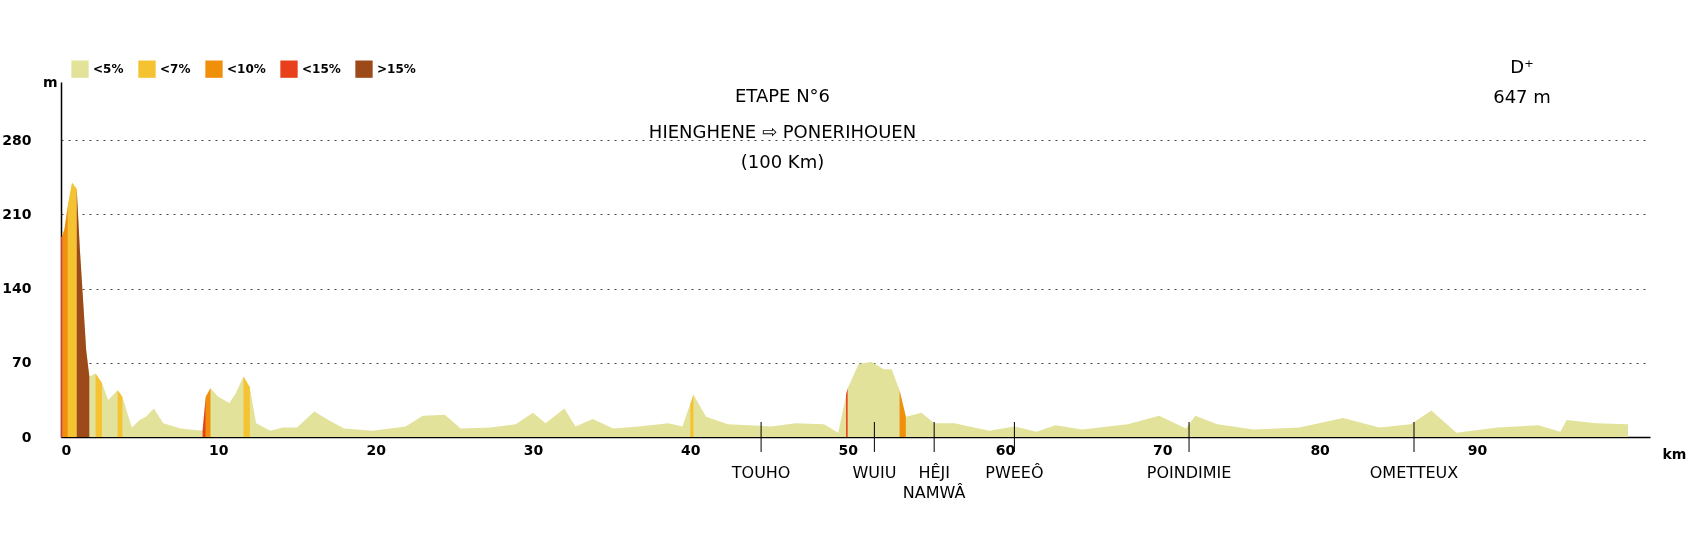 This screenshot has height=539, width=1693. What do you see at coordinates (1320, 449) in the screenshot?
I see `x-tick-label: 80` at bounding box center [1320, 449].